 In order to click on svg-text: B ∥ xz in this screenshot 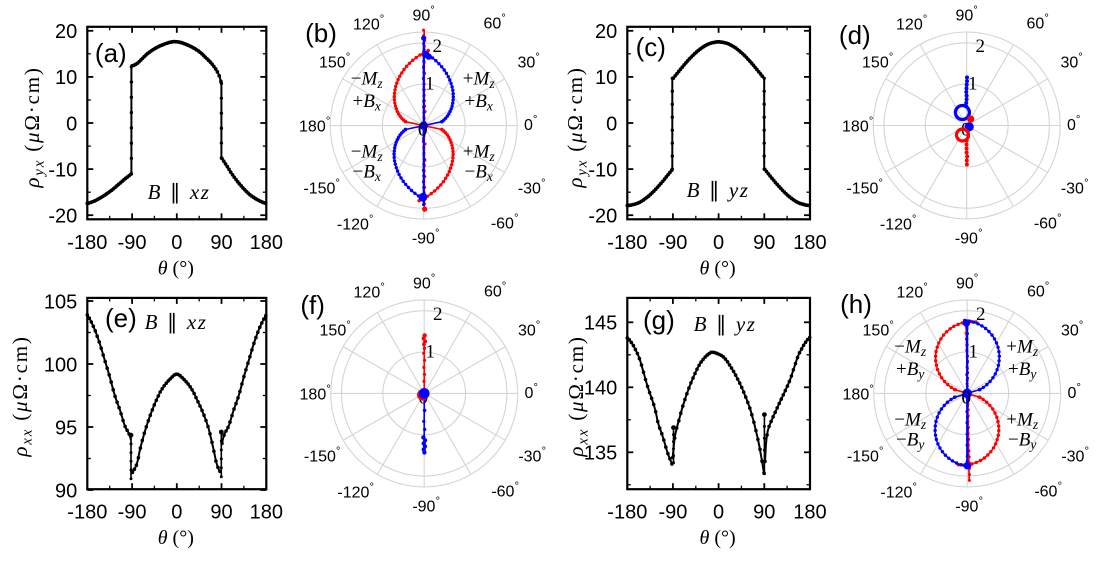, I will do `click(179, 192)`.